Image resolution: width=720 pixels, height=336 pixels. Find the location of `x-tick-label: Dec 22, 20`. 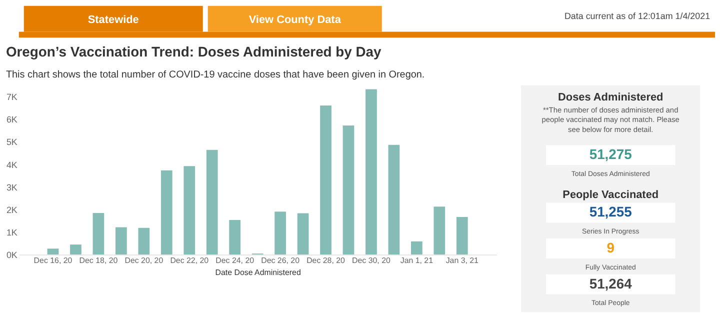

x-tick-label: Dec 22, 20 is located at coordinates (190, 260).